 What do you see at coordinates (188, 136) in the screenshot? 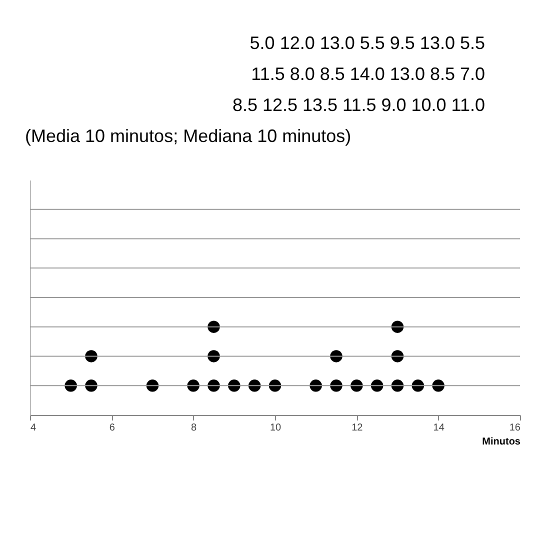
I see `text: (Media 10 minutos; Mediana 10 minutos)` at bounding box center [188, 136].